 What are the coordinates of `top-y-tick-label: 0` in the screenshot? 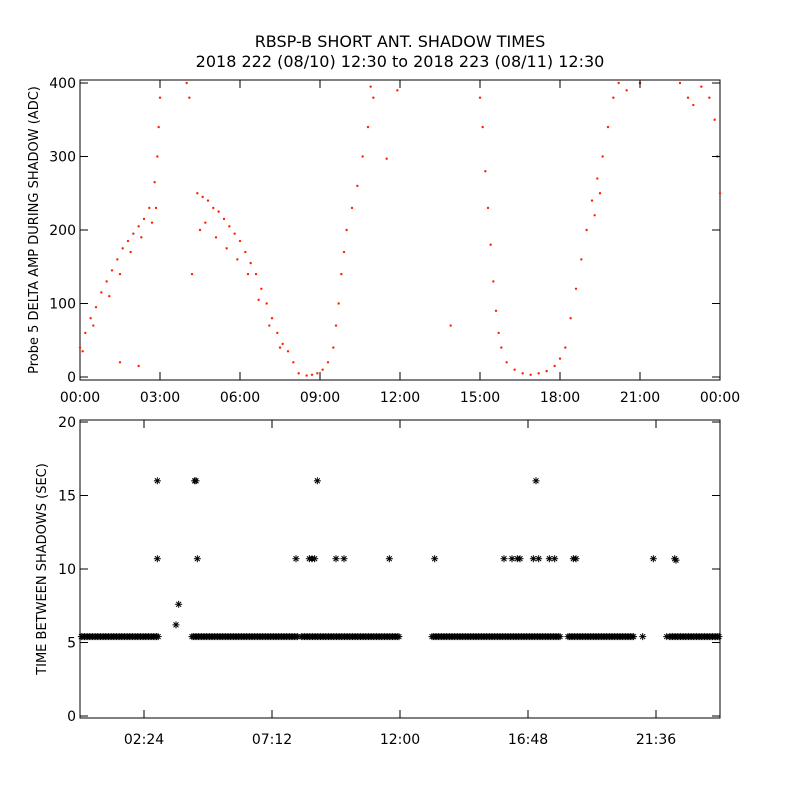 It's located at (71, 378).